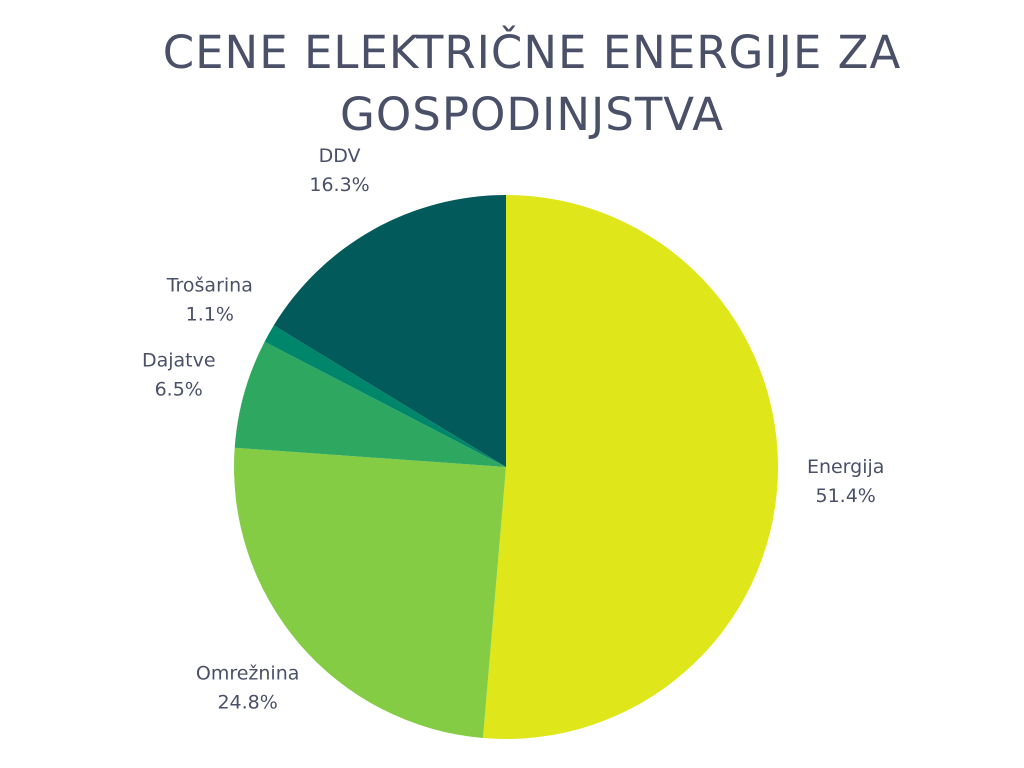 Image resolution: width=1024 pixels, height=768 pixels. I want to click on slice-label: Energija, so click(845, 467).